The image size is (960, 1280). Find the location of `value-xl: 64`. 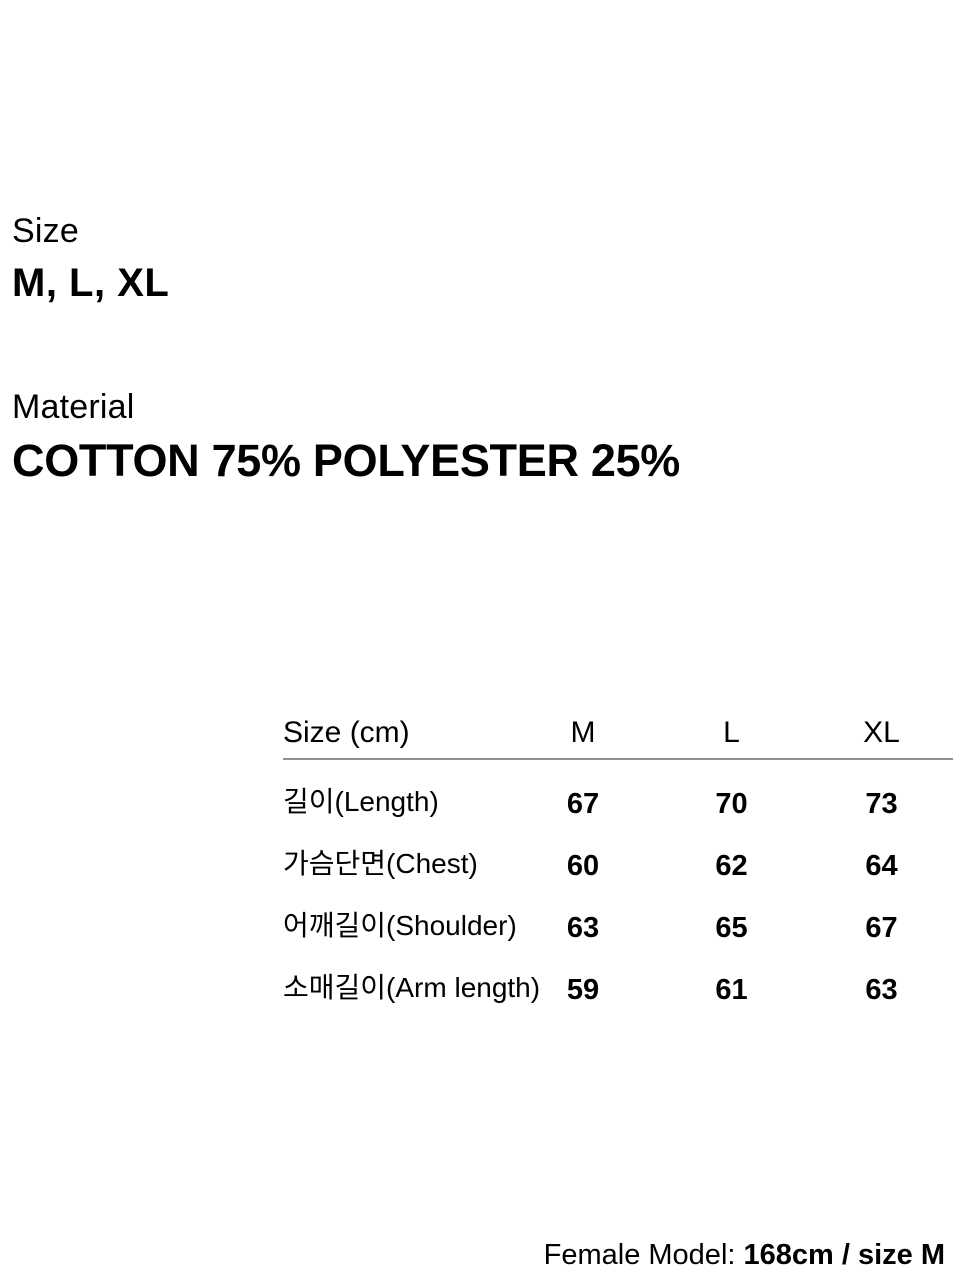

value-xl: 64 is located at coordinates (881, 865).